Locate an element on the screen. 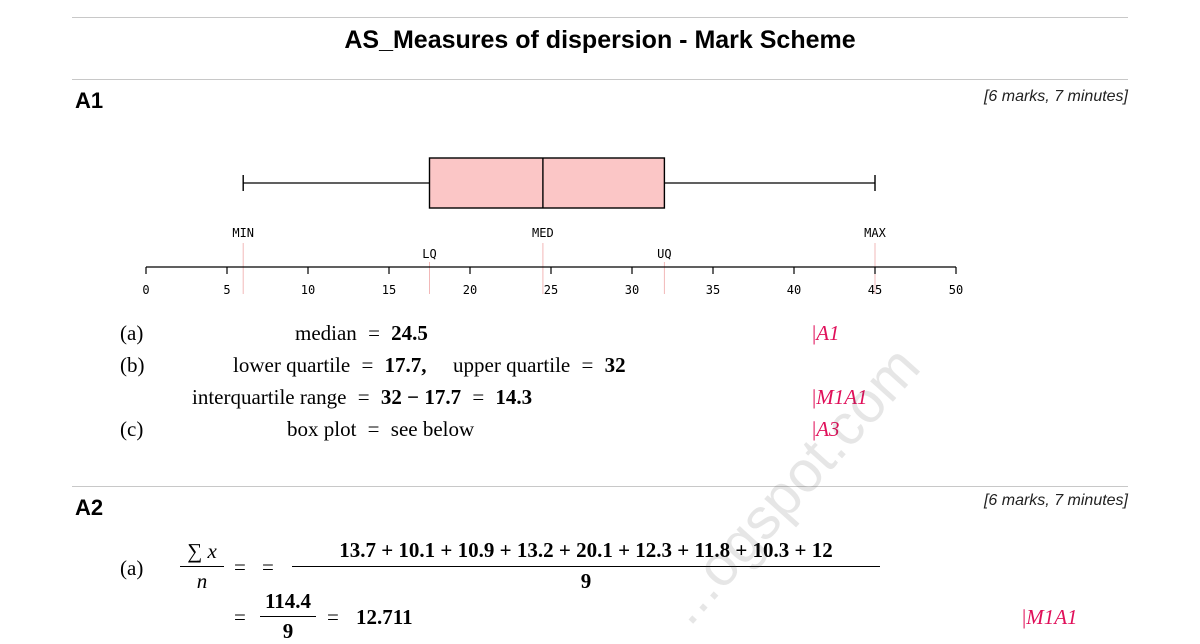 The height and width of the screenshot is (644, 1200). tick-label-10: 10 is located at coordinates (308, 290).